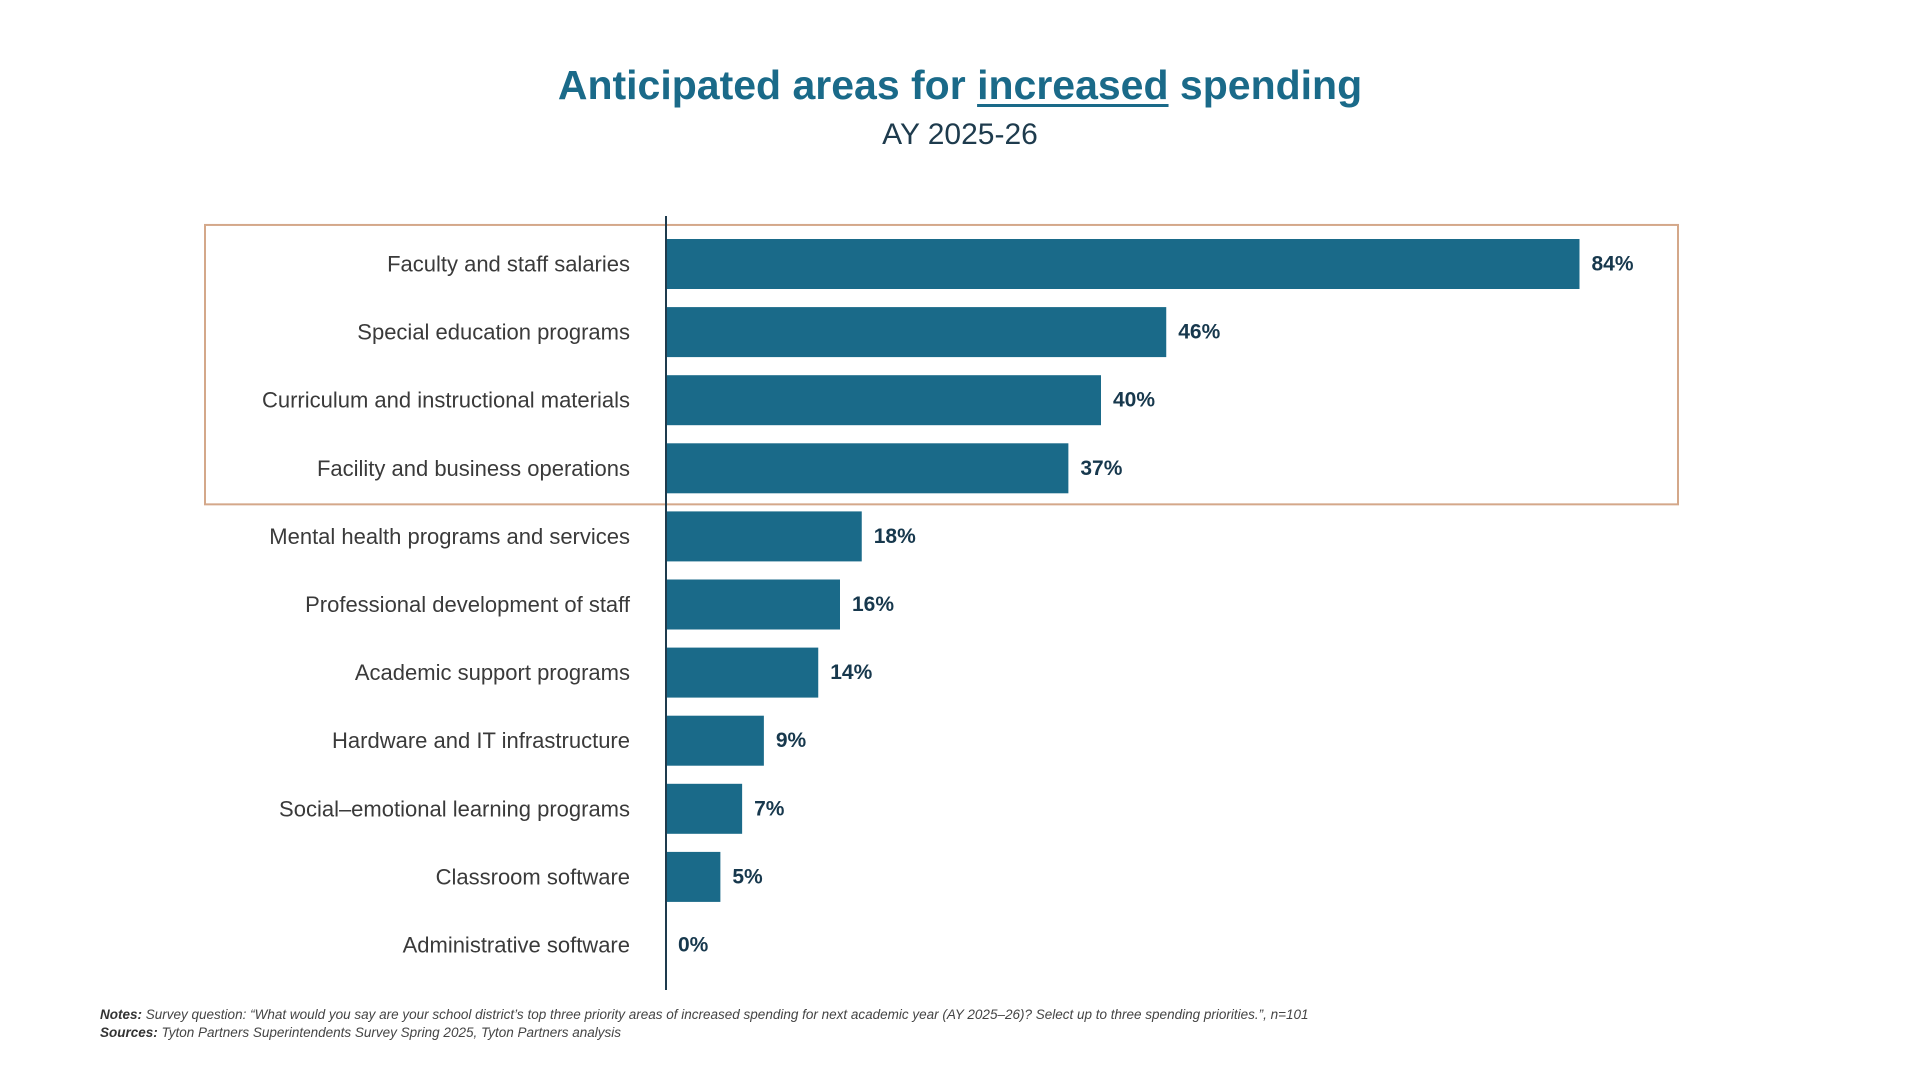  Describe the element at coordinates (767, 85) in the screenshot. I see `title-part-1: Anticipated areas for` at that location.